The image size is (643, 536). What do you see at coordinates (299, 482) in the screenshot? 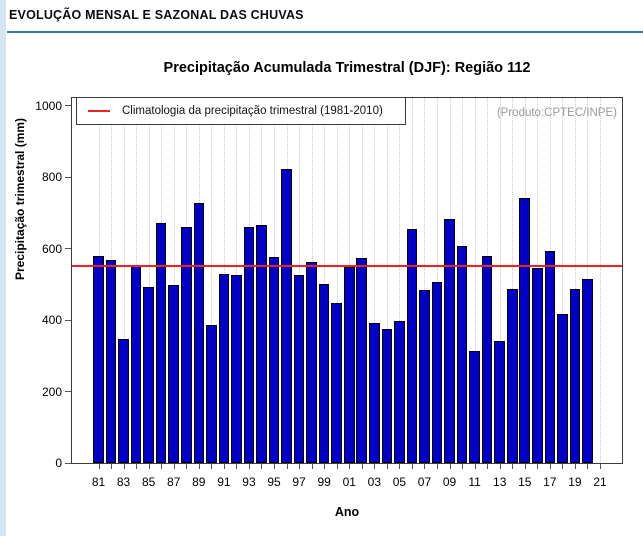
I see `x-tick-label: 97` at bounding box center [299, 482].